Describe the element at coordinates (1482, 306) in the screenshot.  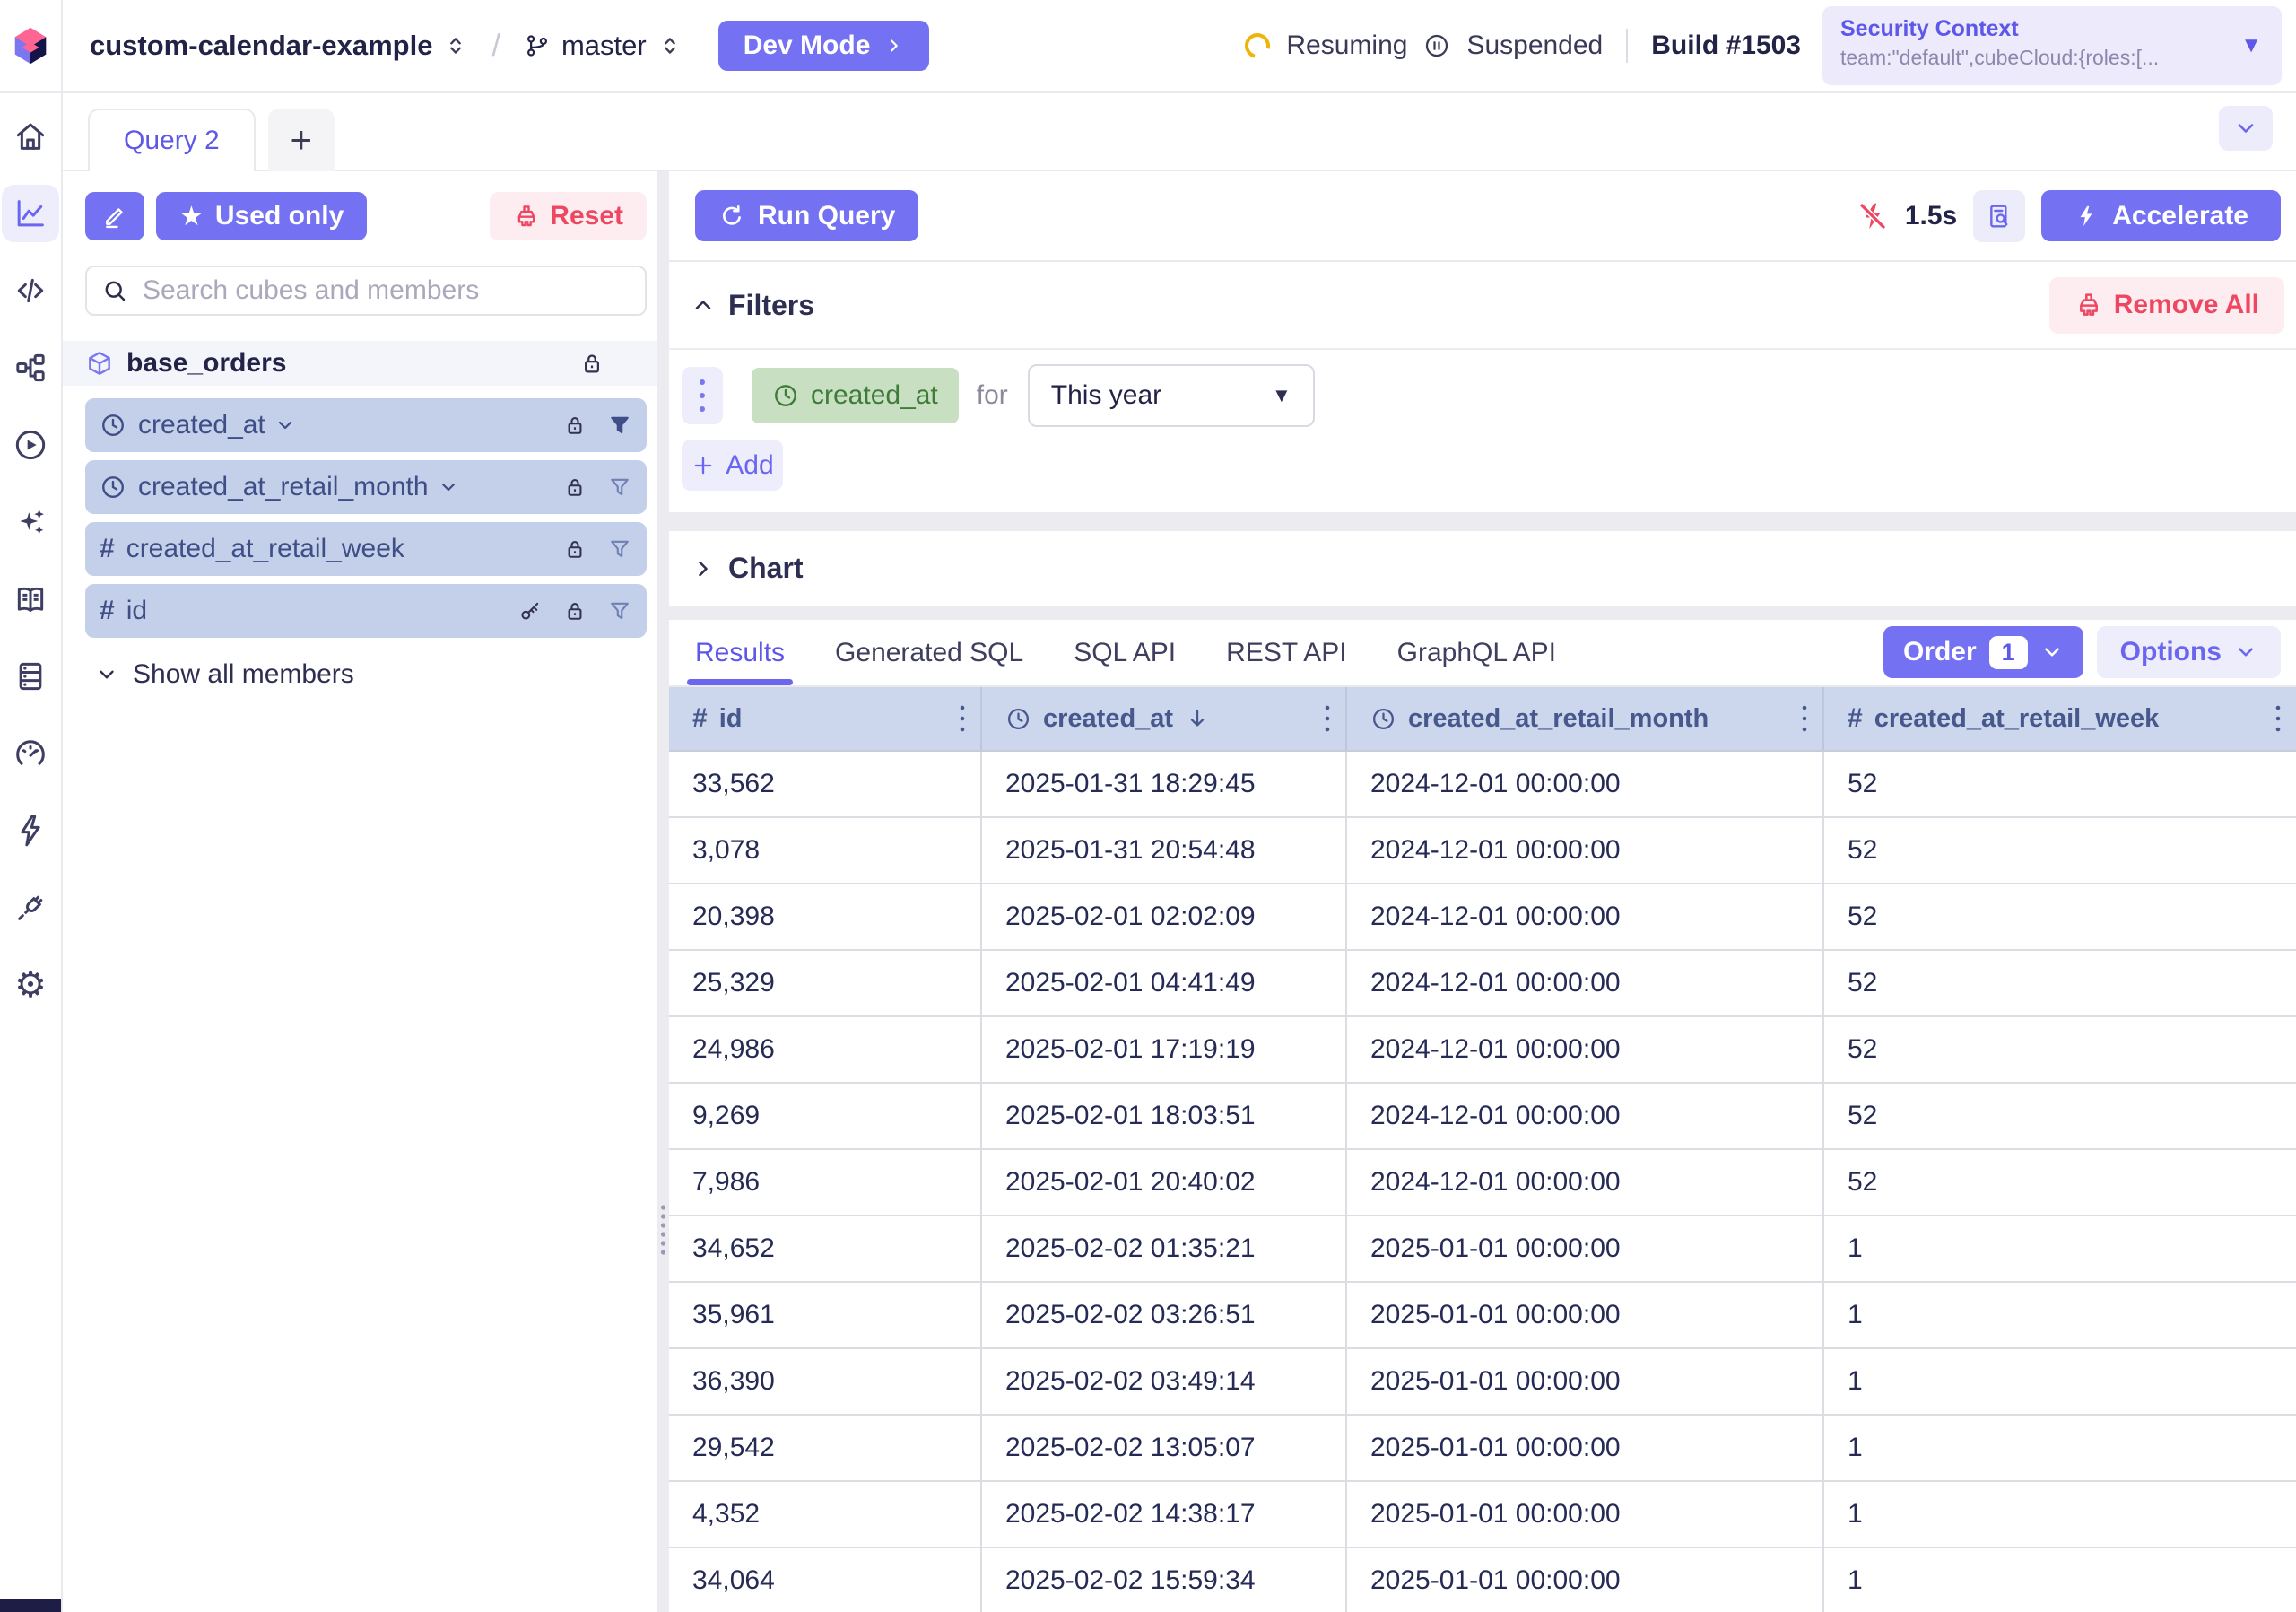
I see `filters-header: Filters Remove All` at that location.